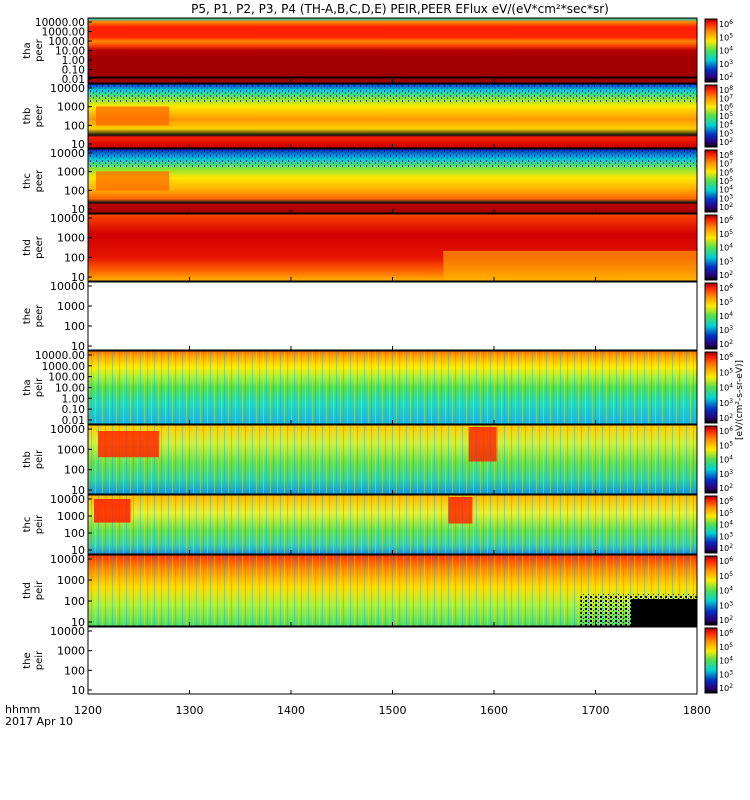  What do you see at coordinates (726, 164) in the screenshot?
I see `colorbar-tick-label: 10⁷` at bounding box center [726, 164].